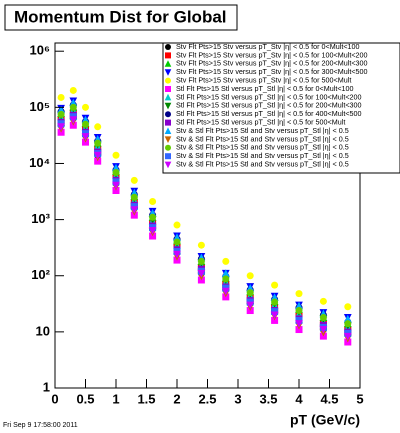  What do you see at coordinates (329, 398) in the screenshot?
I see `x-tick-label: 4.5` at bounding box center [329, 398].